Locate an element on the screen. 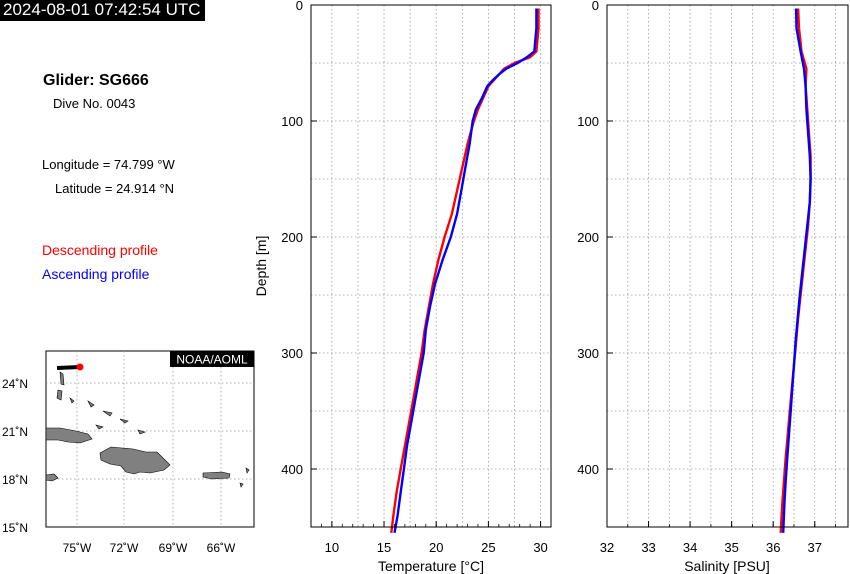 The height and width of the screenshot is (574, 850). map-land is located at coordinates (147, 429).